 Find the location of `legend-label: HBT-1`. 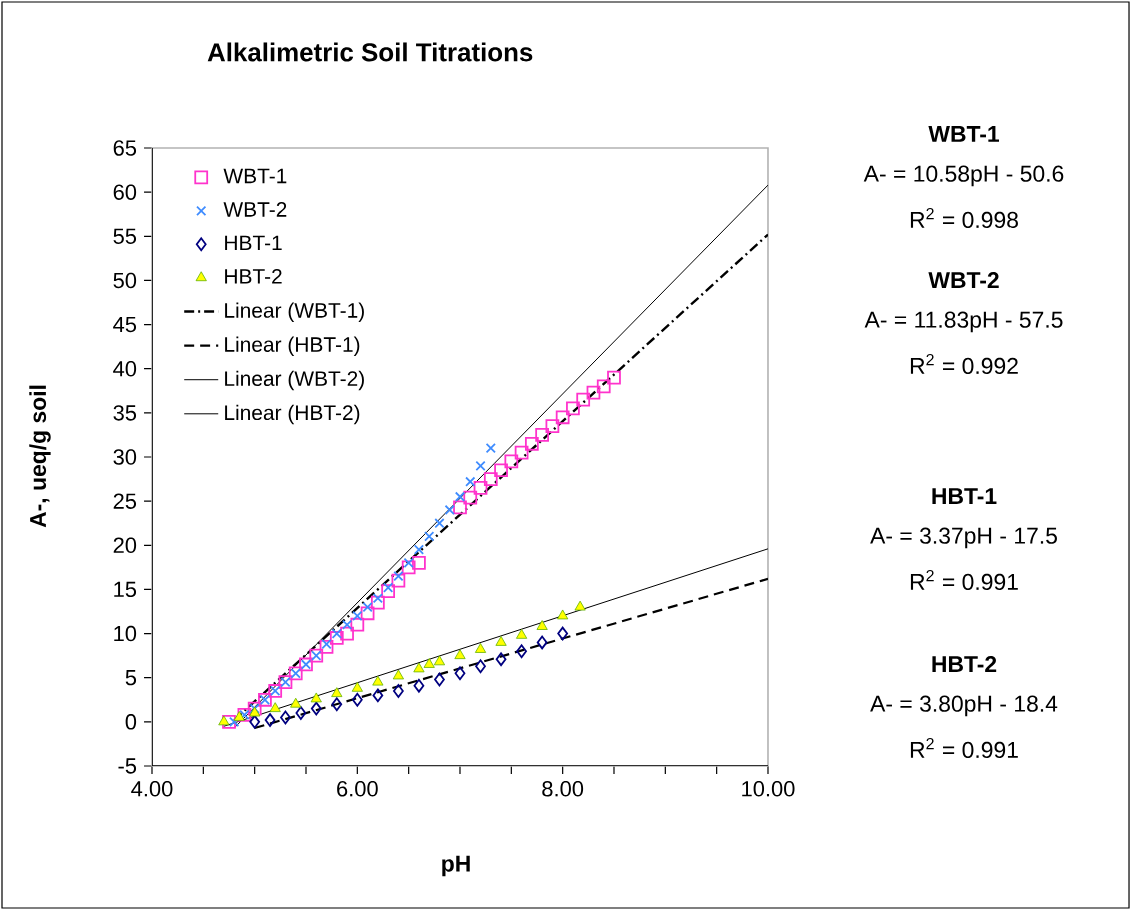

legend-label: HBT-1 is located at coordinates (253, 242).